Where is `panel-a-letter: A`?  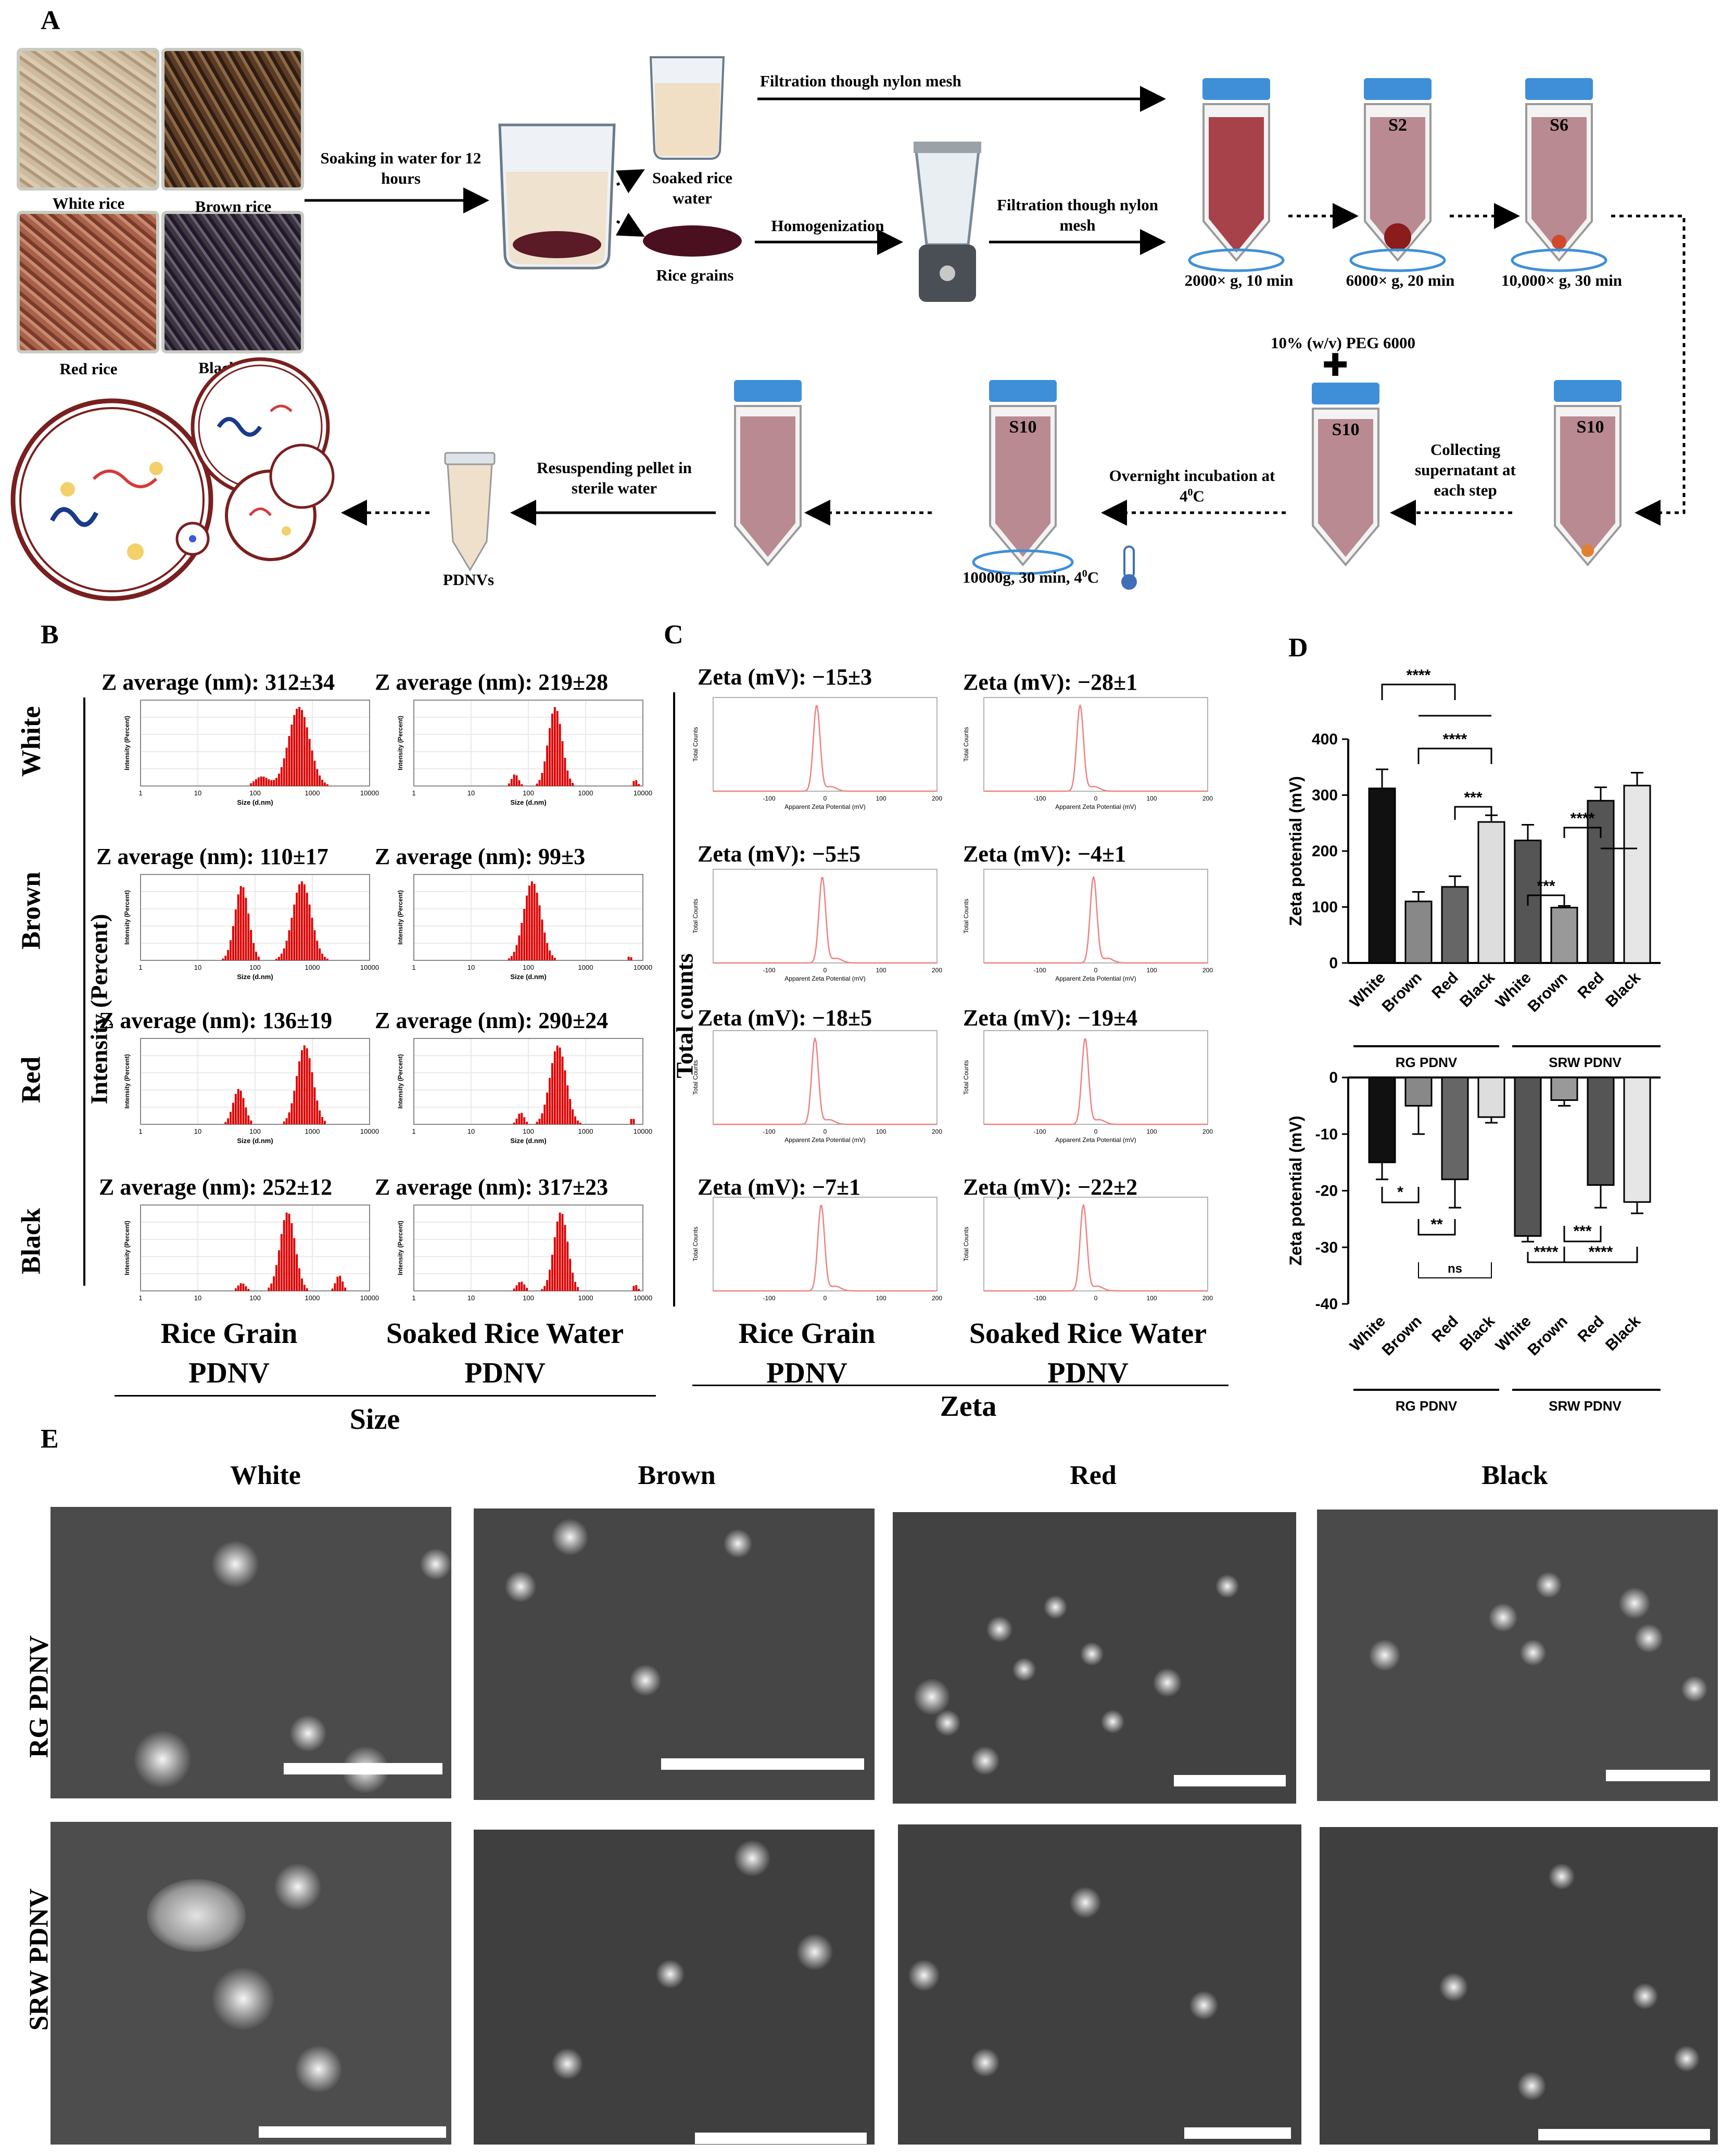
panel-a-letter: A is located at coordinates (50, 20).